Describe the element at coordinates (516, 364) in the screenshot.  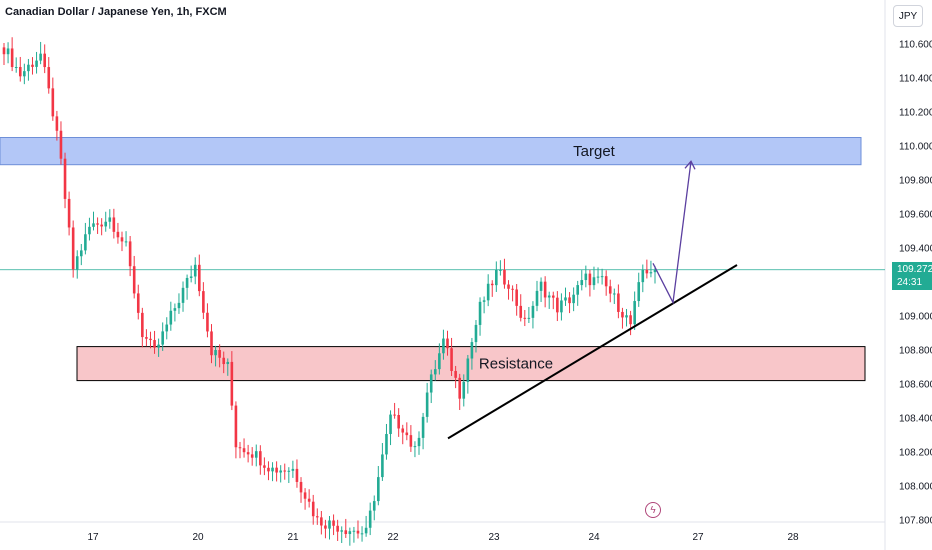
I see `resistance-label: Resistance` at that location.